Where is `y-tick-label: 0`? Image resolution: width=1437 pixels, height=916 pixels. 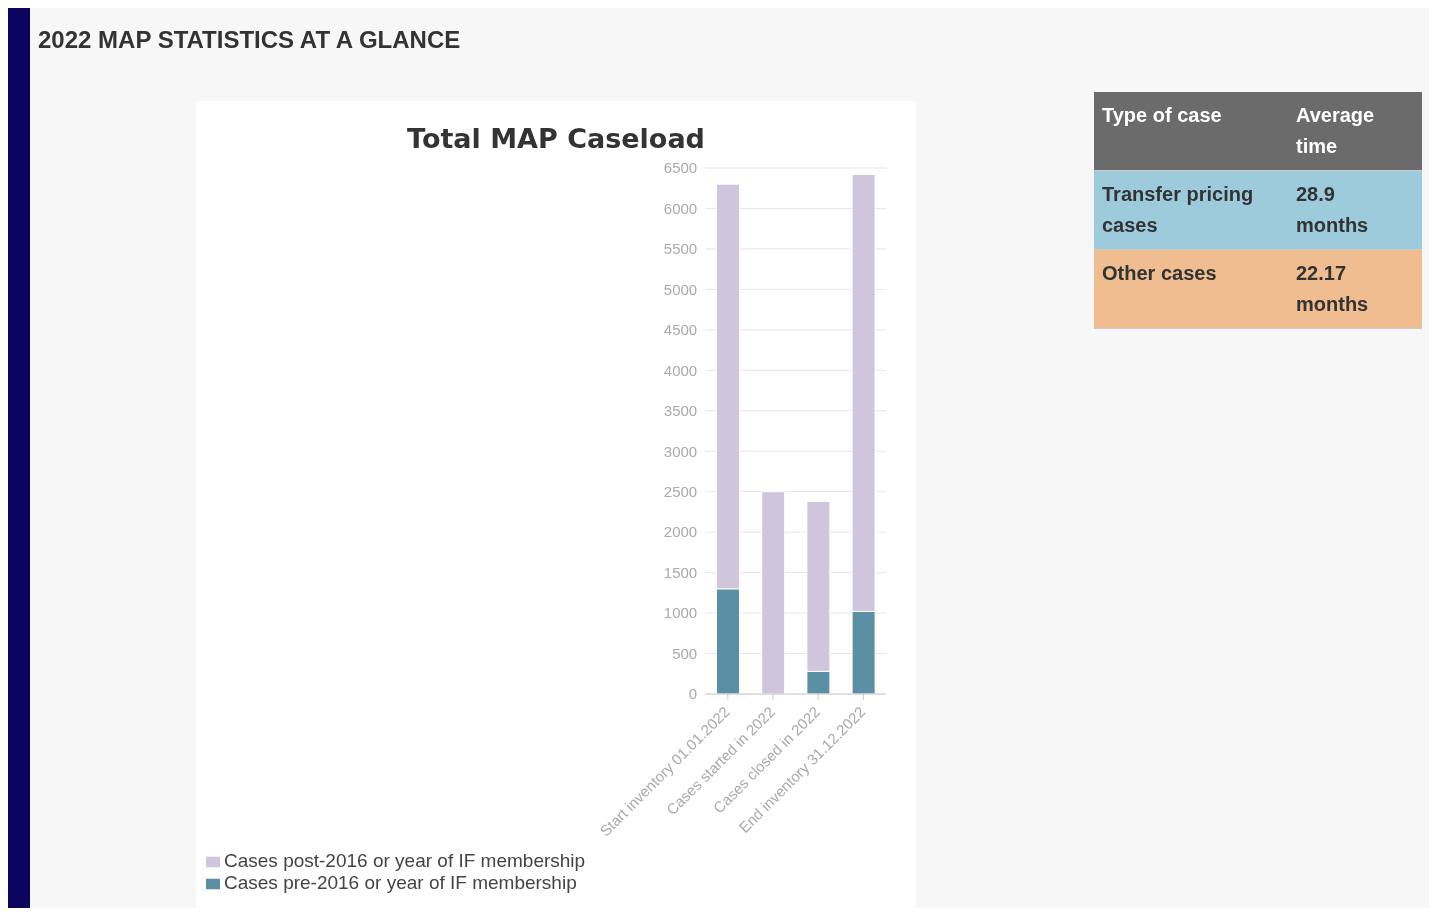 y-tick-label: 0 is located at coordinates (693, 694).